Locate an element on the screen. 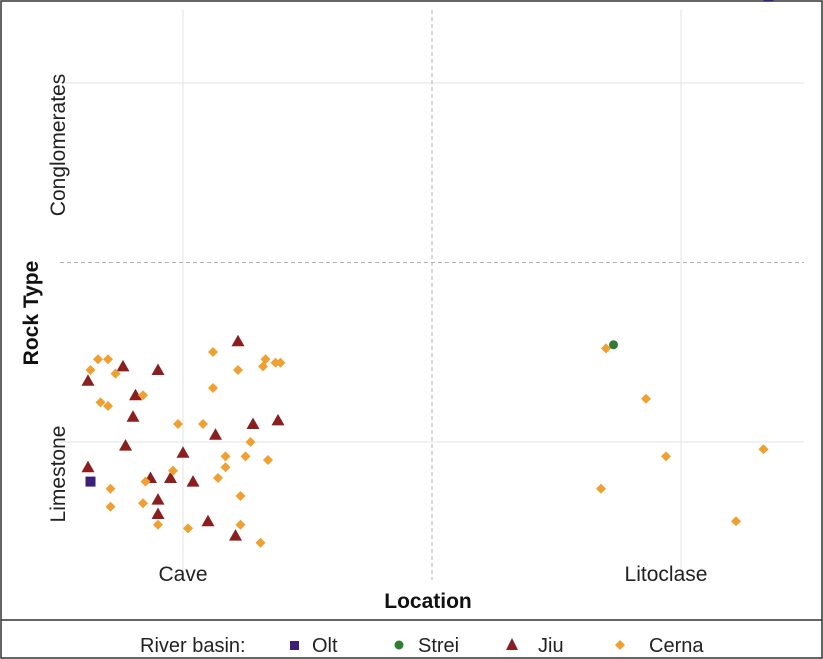 The image size is (823, 659). legend: River basin: Olt Strei Jiu Cerna is located at coordinates (422, 646).